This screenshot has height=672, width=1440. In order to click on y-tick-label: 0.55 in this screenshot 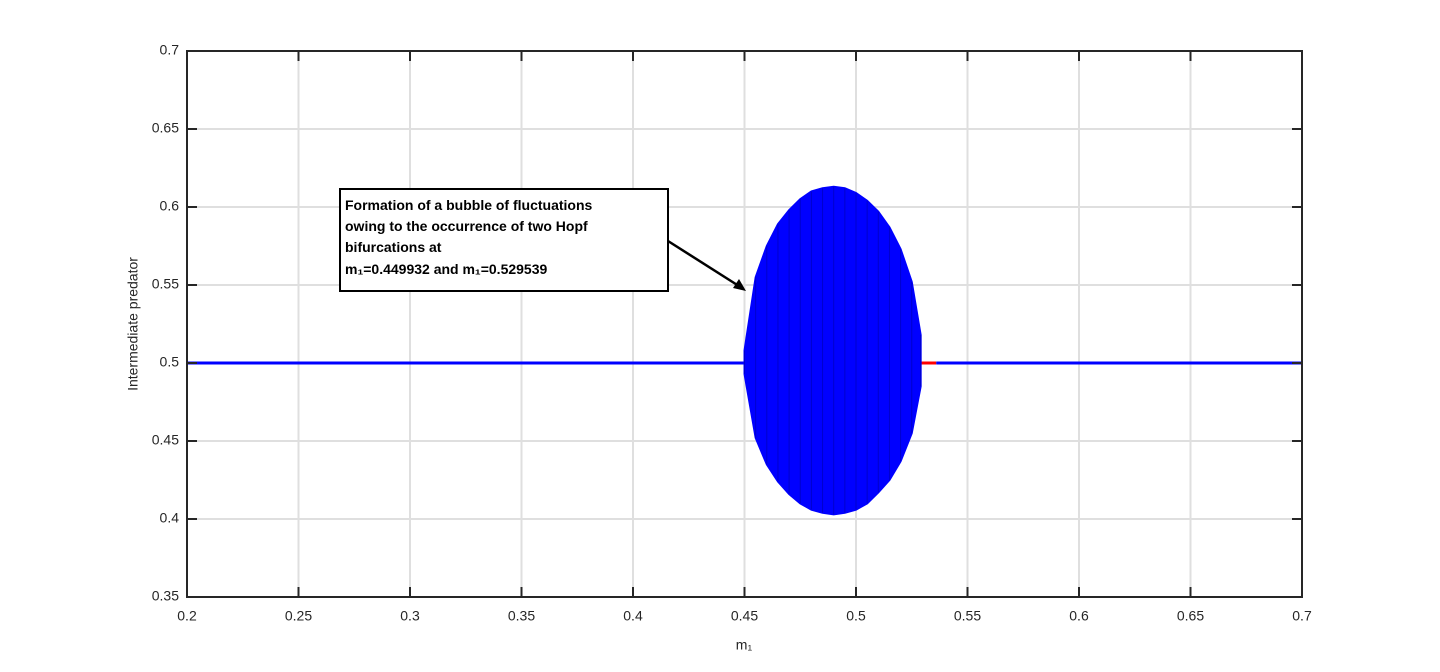, I will do `click(165, 284)`.